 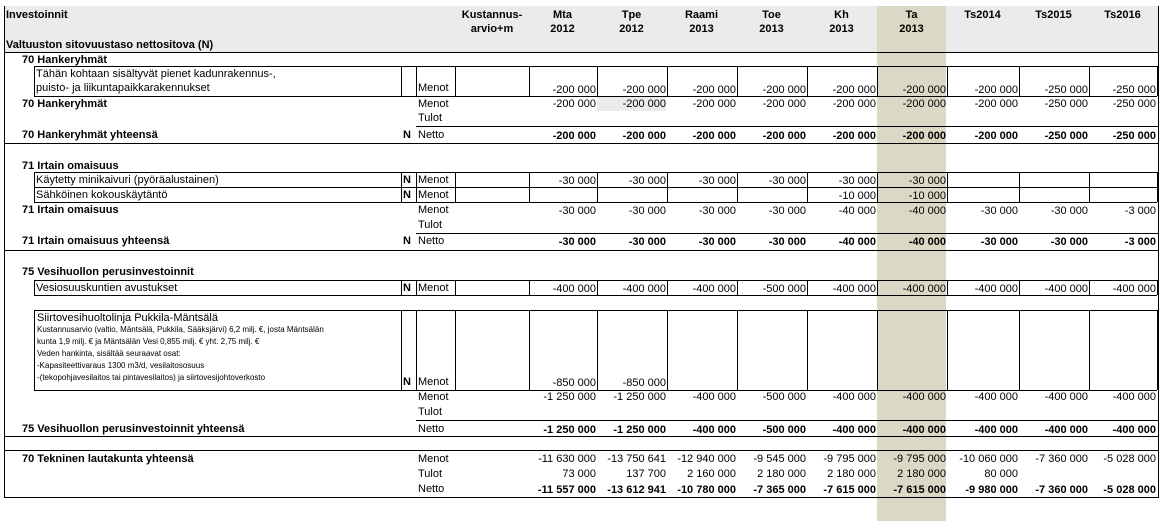 What do you see at coordinates (433, 459) in the screenshot?
I see `row-type-menot: Menot` at bounding box center [433, 459].